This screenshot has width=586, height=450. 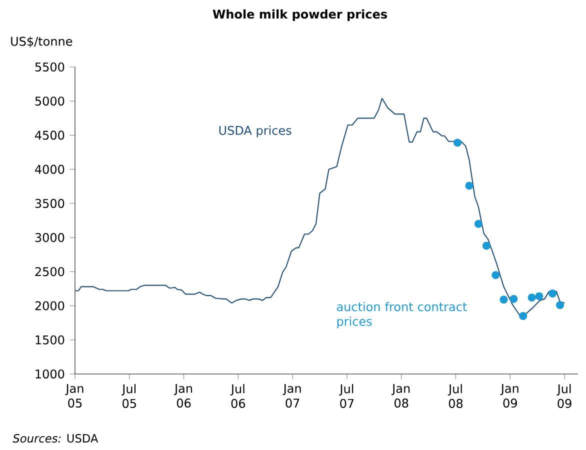 I want to click on x-tick-label: Jul 07, so click(x=346, y=396).